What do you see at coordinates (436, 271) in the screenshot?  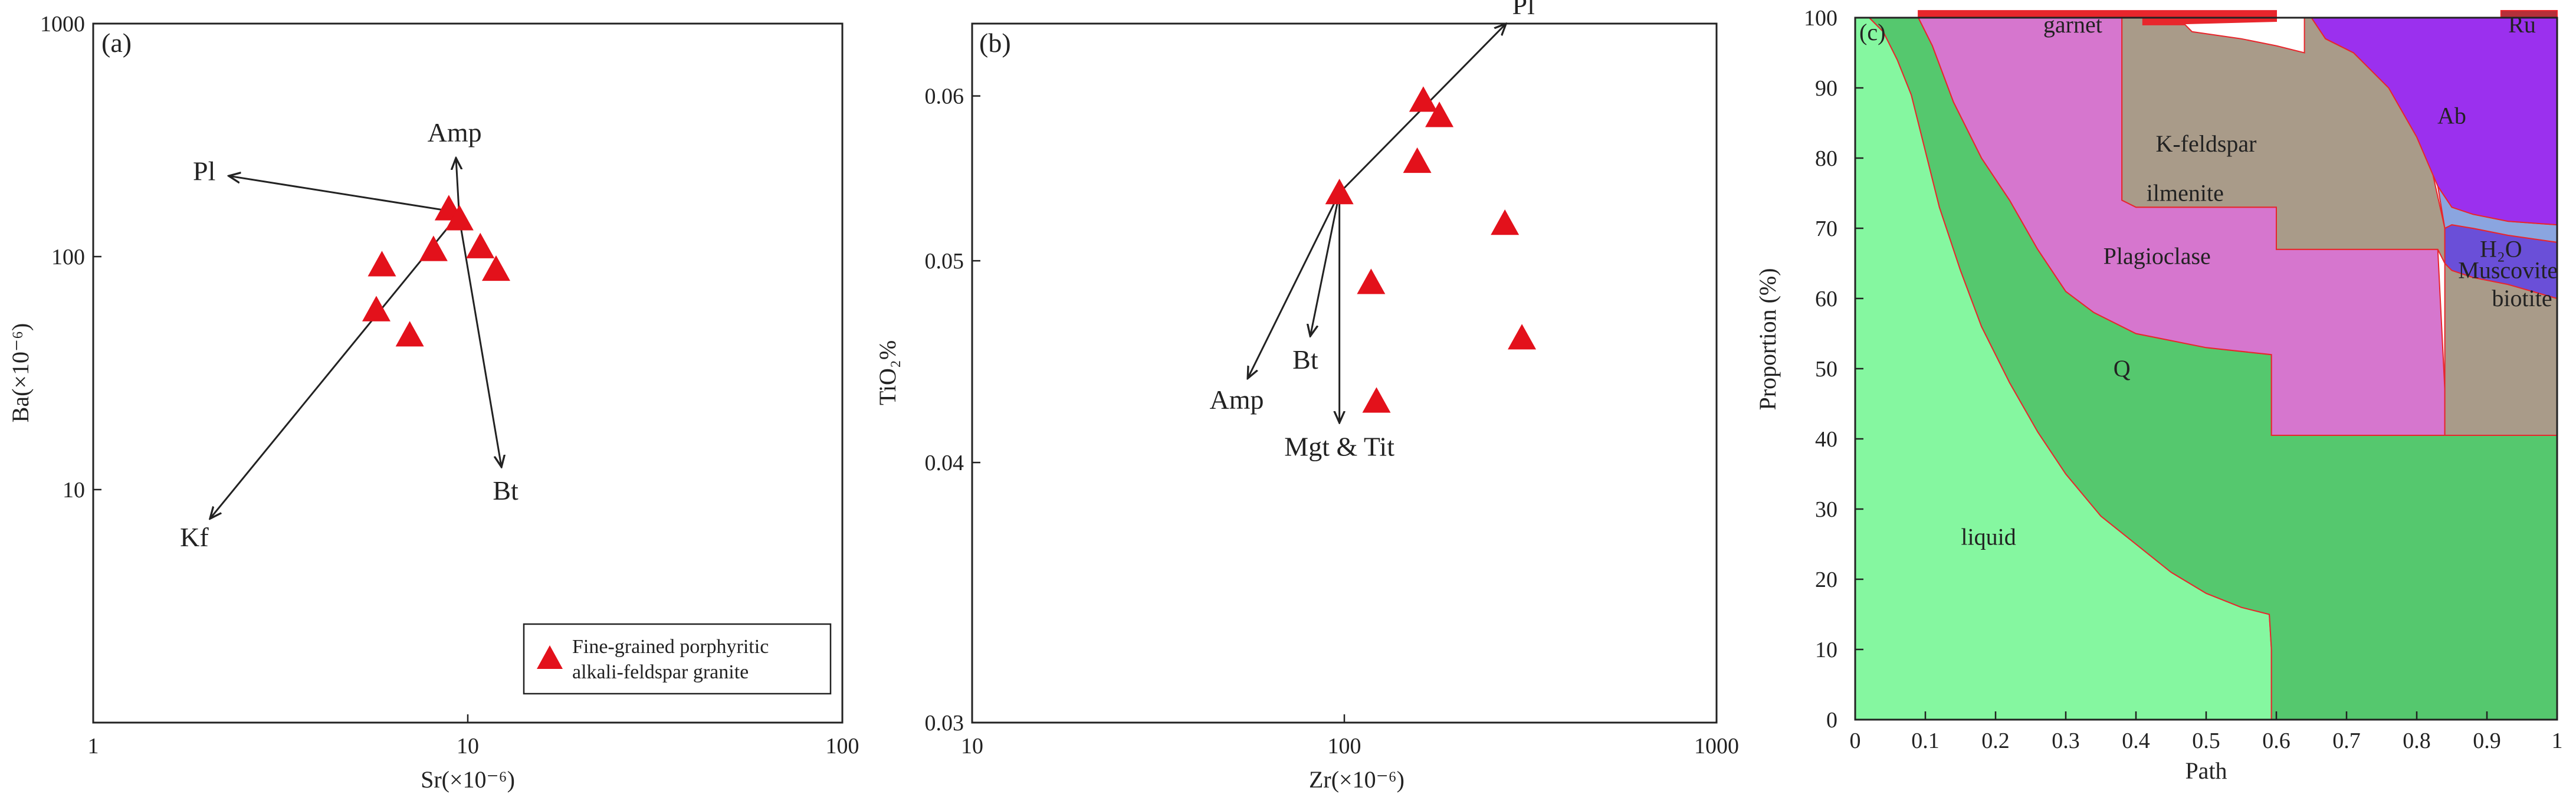 I see `panel-a-points` at bounding box center [436, 271].